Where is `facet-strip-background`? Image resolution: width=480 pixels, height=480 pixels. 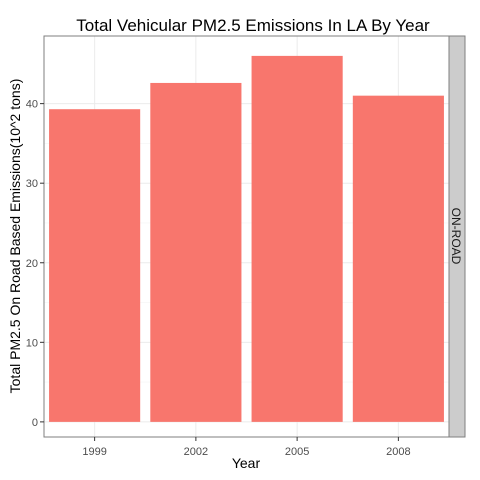
facet-strip-background is located at coordinates (457, 236).